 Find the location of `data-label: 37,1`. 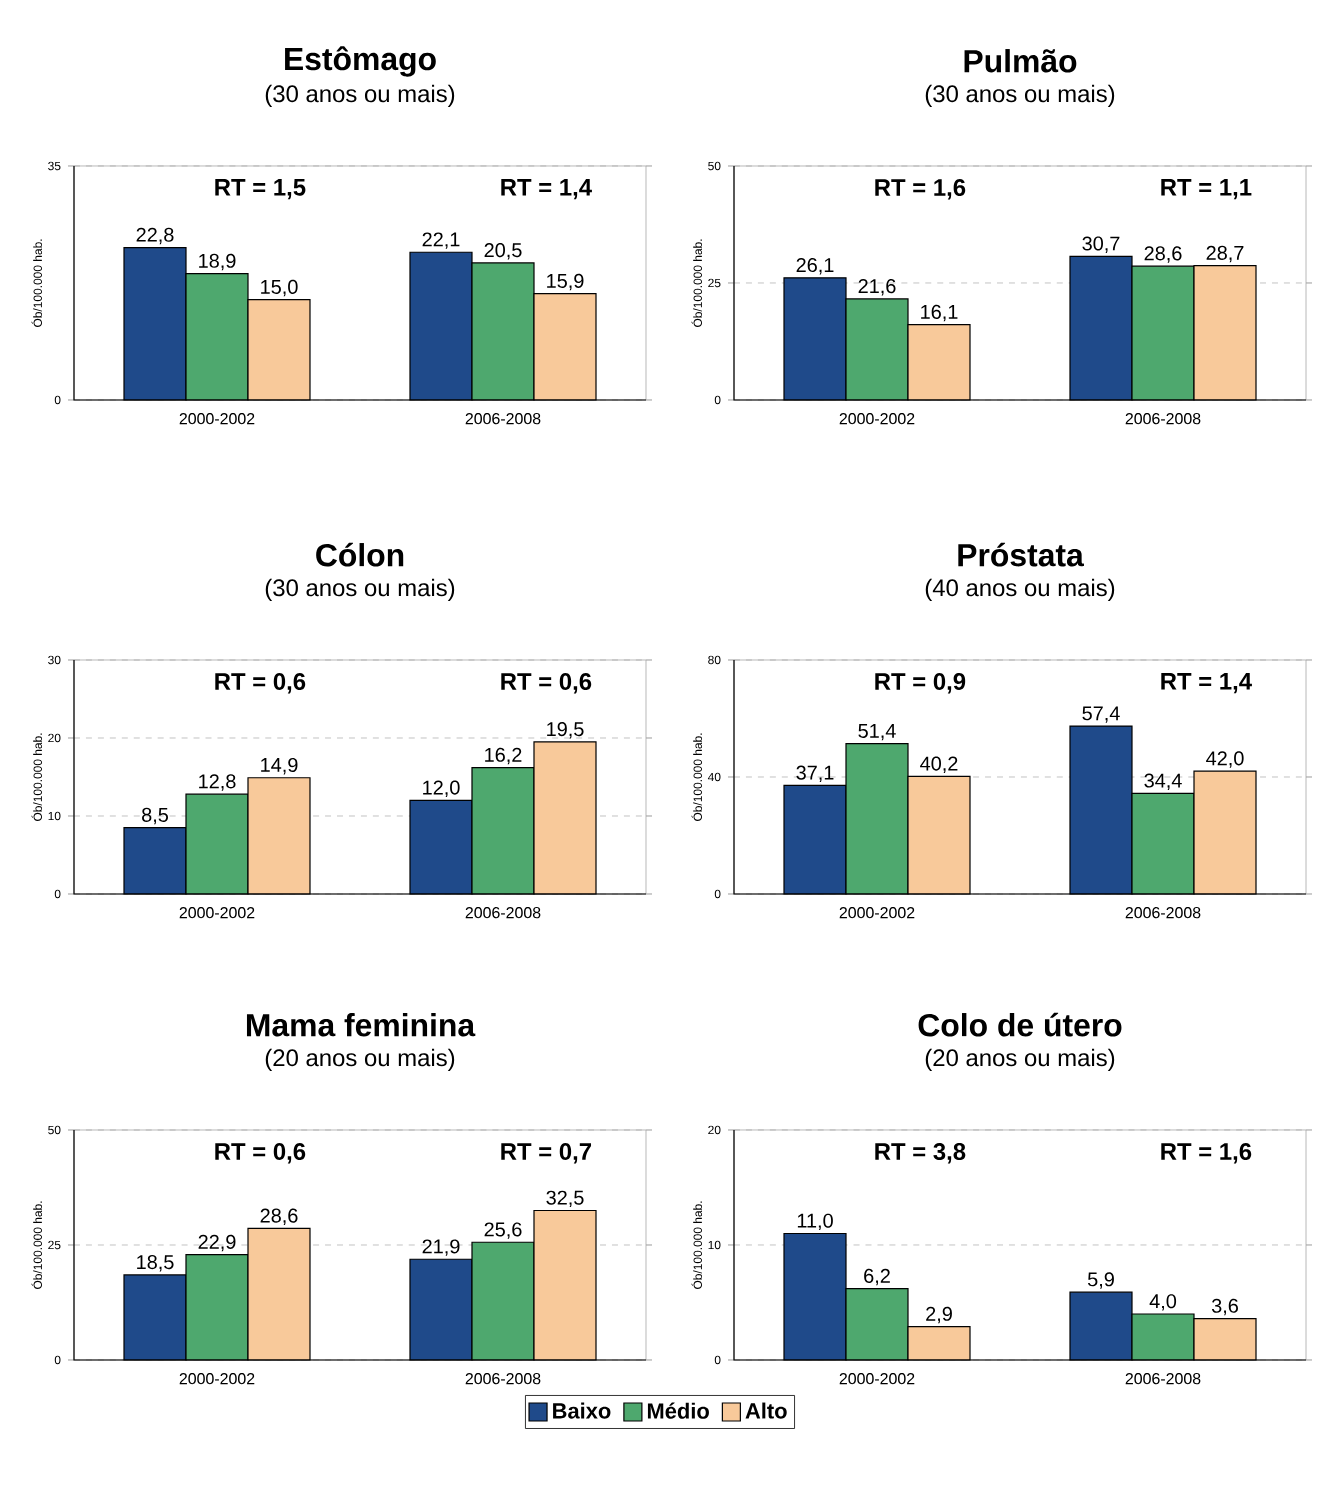

data-label: 37,1 is located at coordinates (815, 774).